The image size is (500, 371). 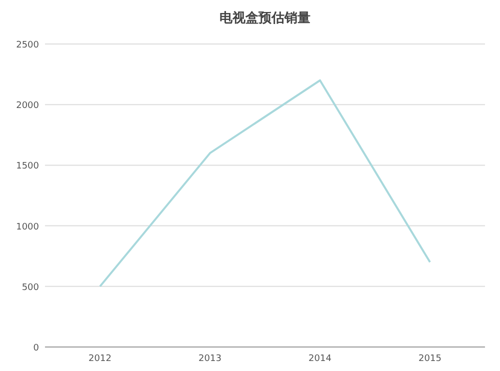 I want to click on y-tick-label: 1500, so click(x=28, y=167).